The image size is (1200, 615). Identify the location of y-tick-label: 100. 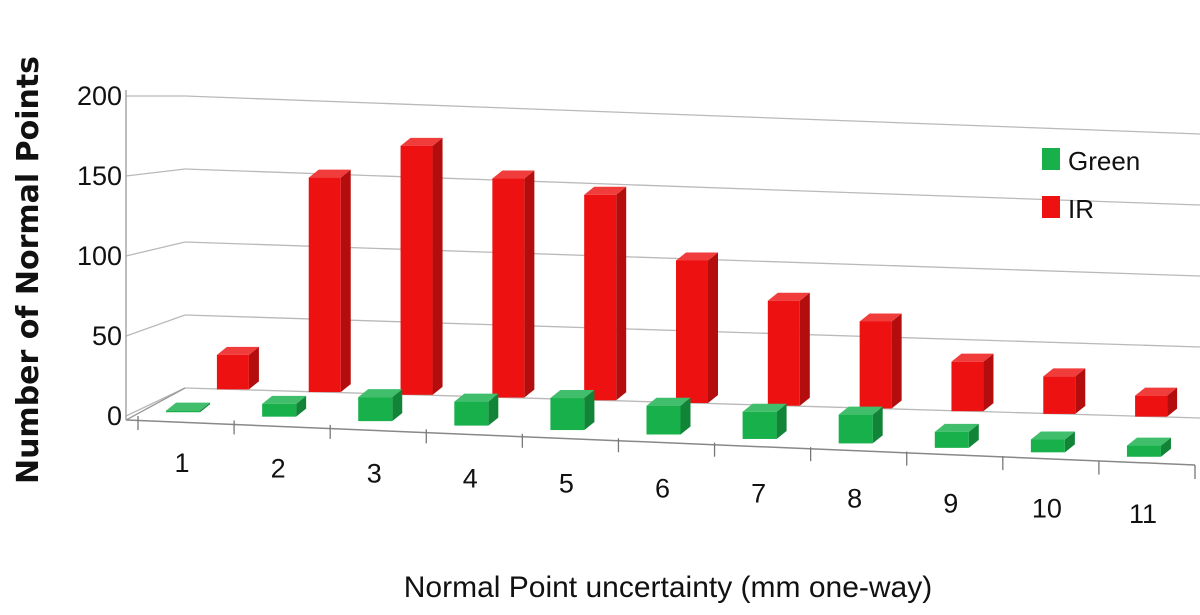
(99, 256).